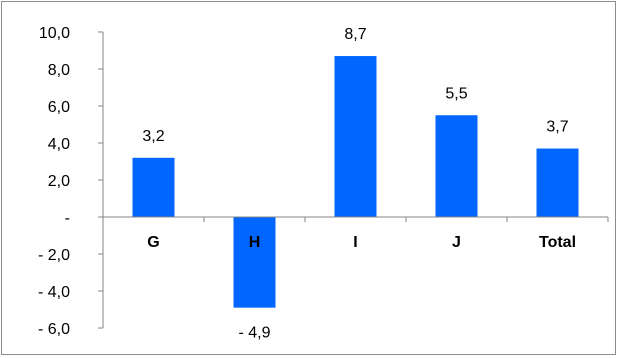 This screenshot has width=619, height=358. Describe the element at coordinates (255, 242) in the screenshot. I see `category-label: H` at that location.